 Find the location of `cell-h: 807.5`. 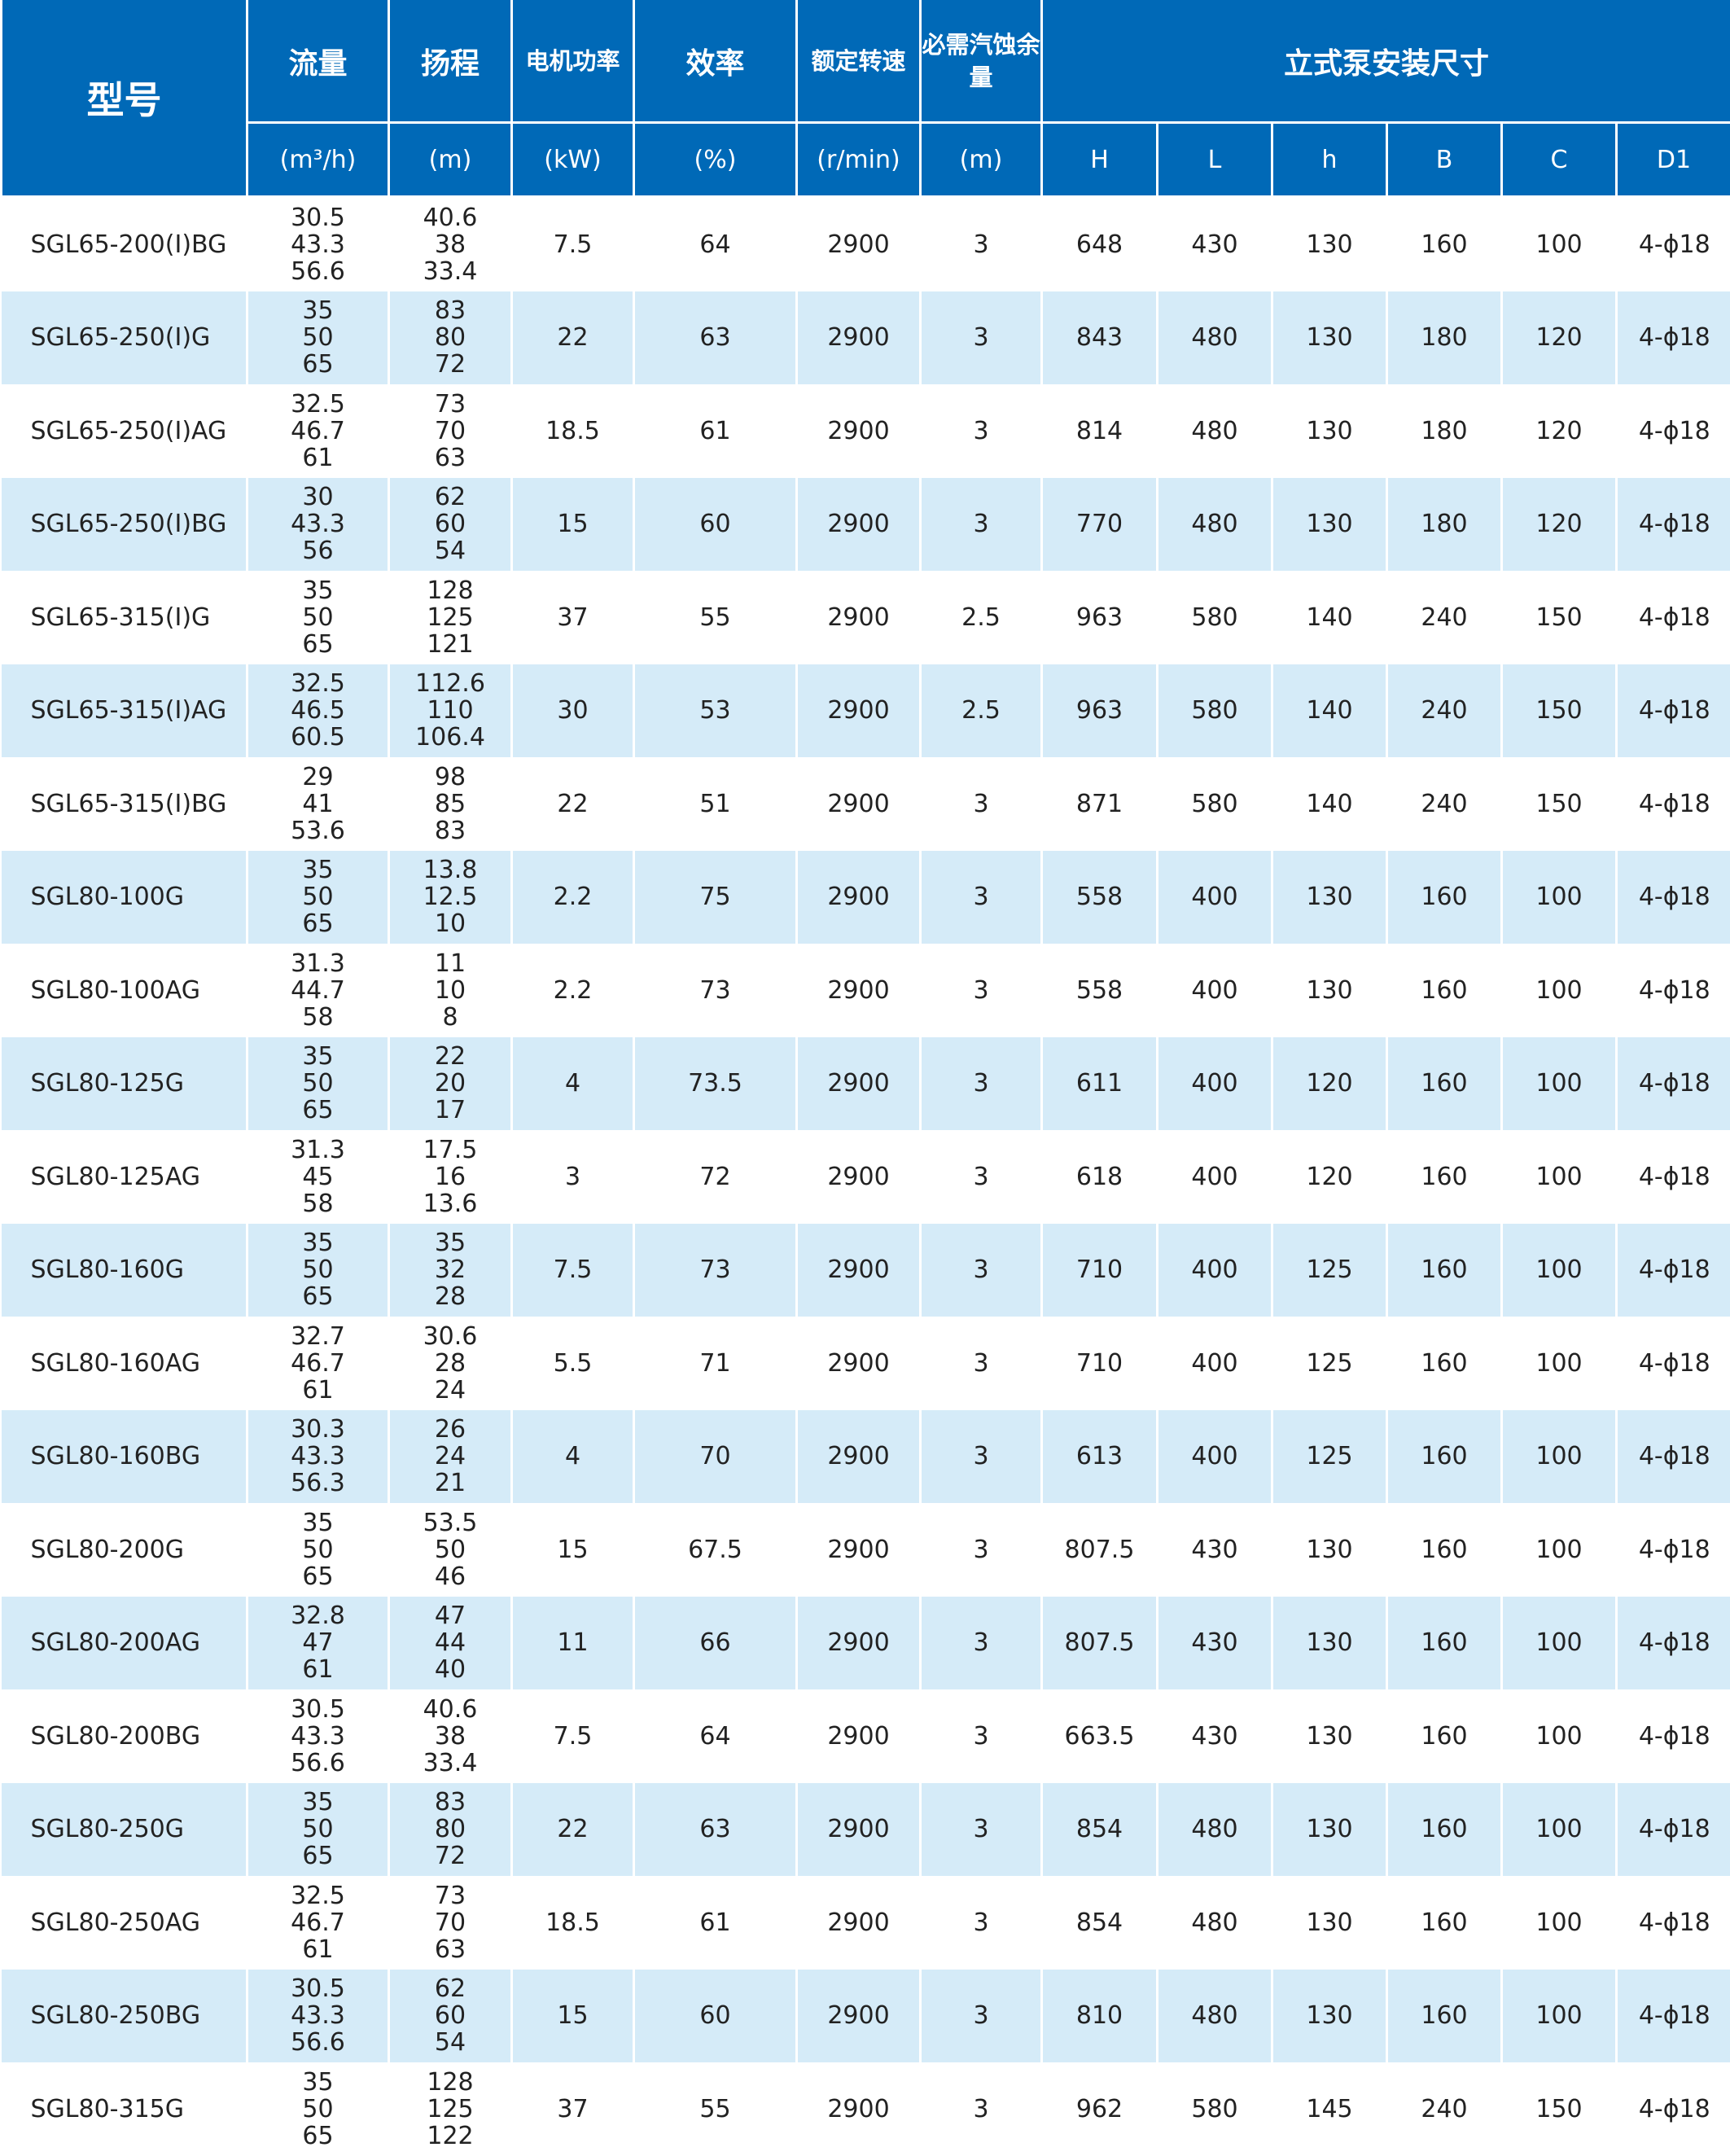

cell-h: 807.5 is located at coordinates (1100, 1550).